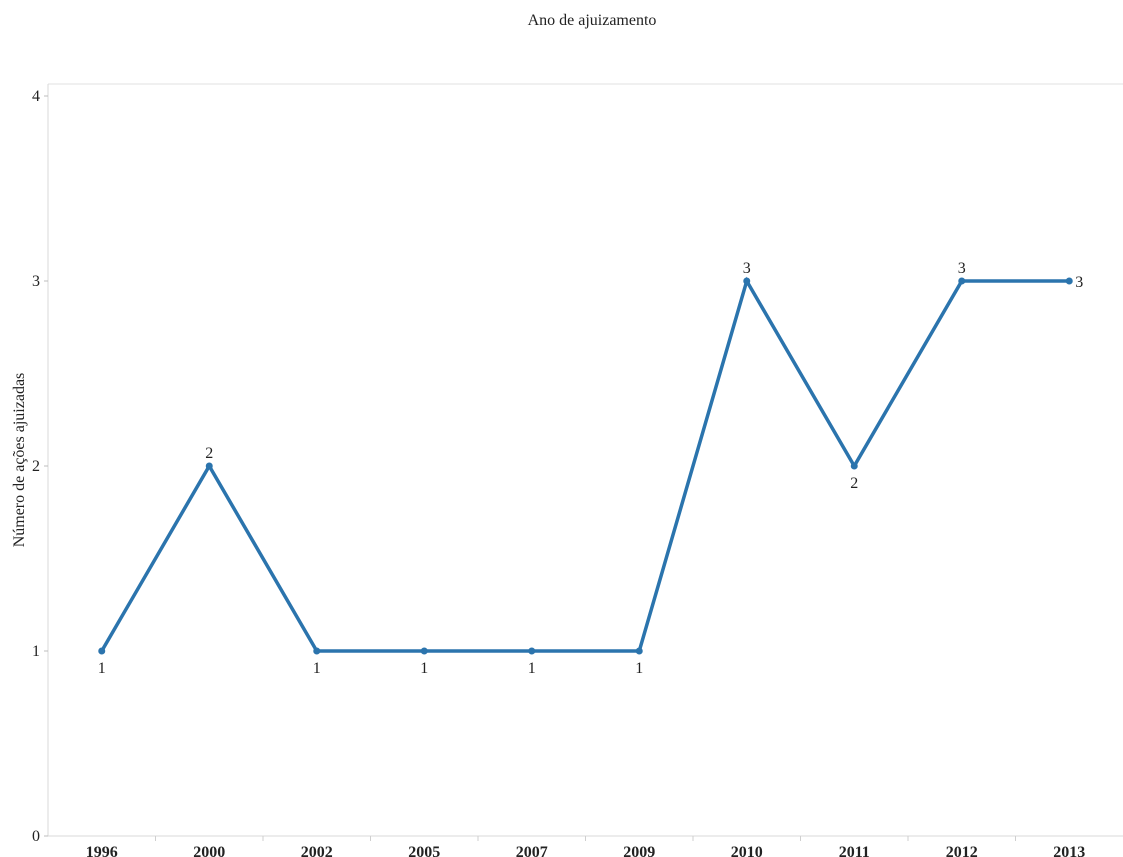 The height and width of the screenshot is (857, 1123). I want to click on y-tick-label: 1, so click(36, 651).